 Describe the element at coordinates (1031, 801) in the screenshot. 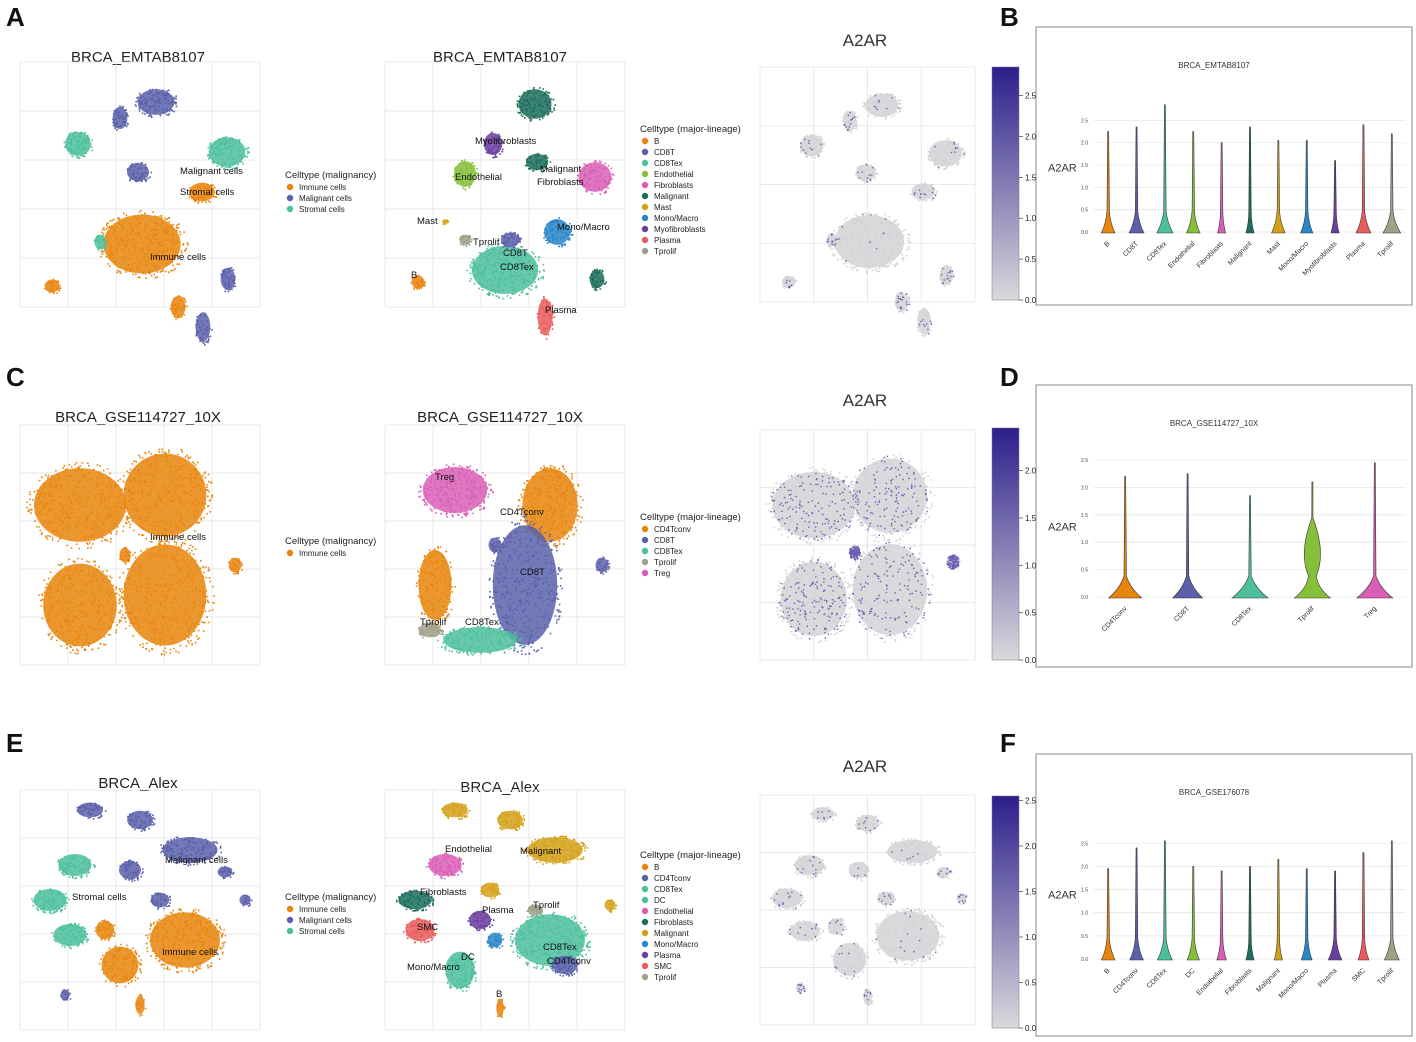

I see `colorbar-tick-label: 2.5` at that location.